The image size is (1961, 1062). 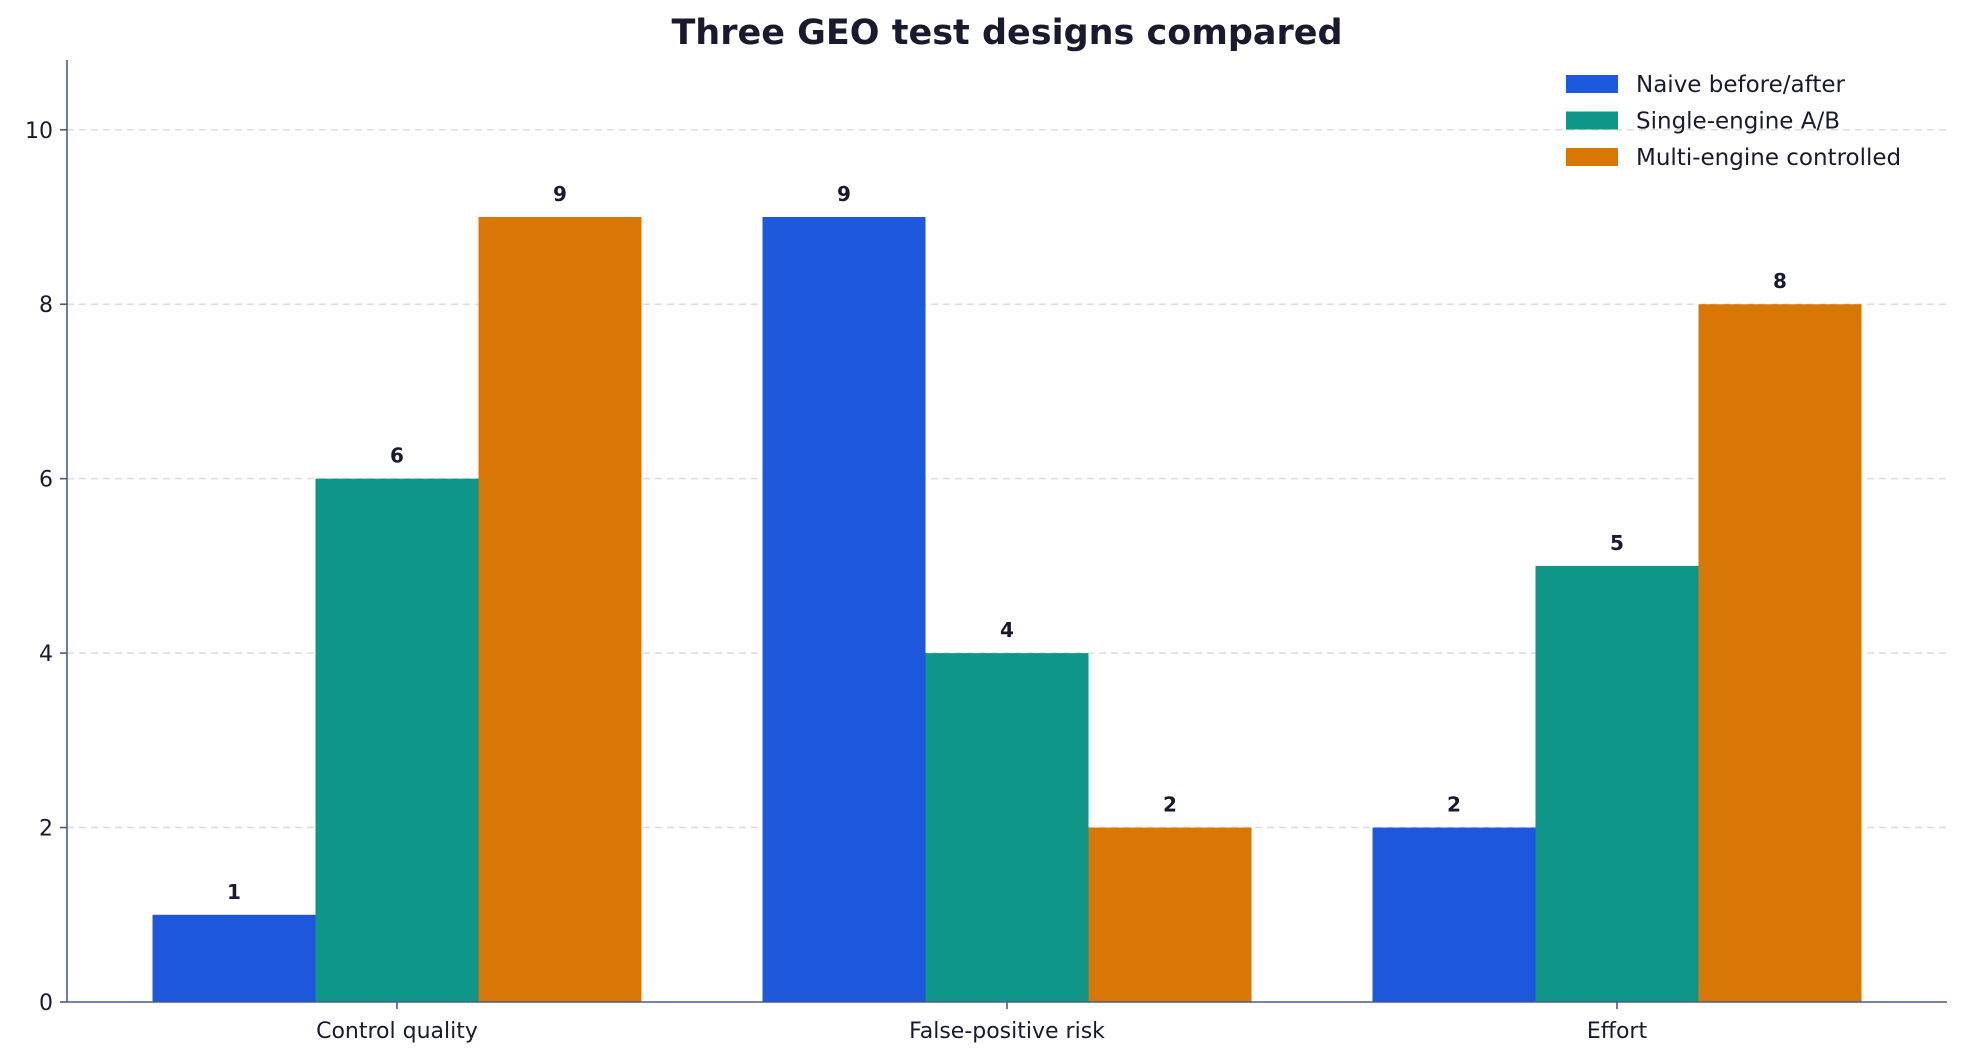 What do you see at coordinates (46, 654) in the screenshot?
I see `y-tick-label-4: 4` at bounding box center [46, 654].